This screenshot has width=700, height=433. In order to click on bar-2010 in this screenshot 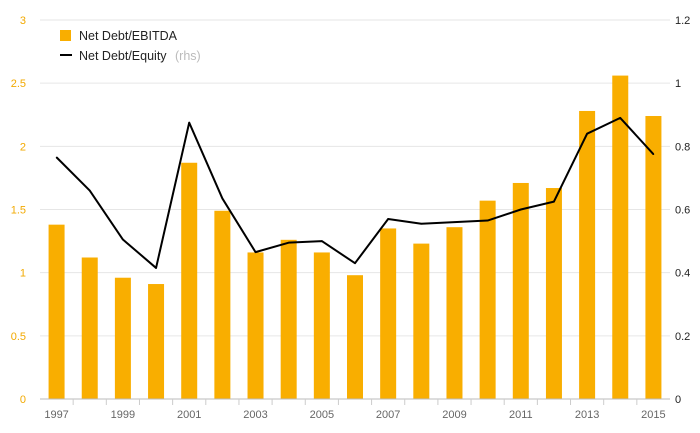, I will do `click(487, 299)`.